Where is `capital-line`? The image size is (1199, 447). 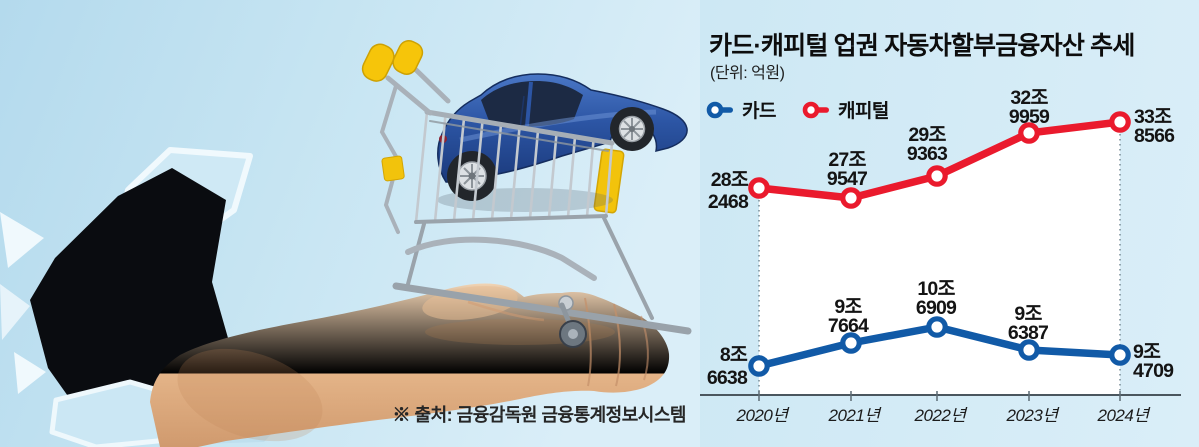
capital-line is located at coordinates (939, 160).